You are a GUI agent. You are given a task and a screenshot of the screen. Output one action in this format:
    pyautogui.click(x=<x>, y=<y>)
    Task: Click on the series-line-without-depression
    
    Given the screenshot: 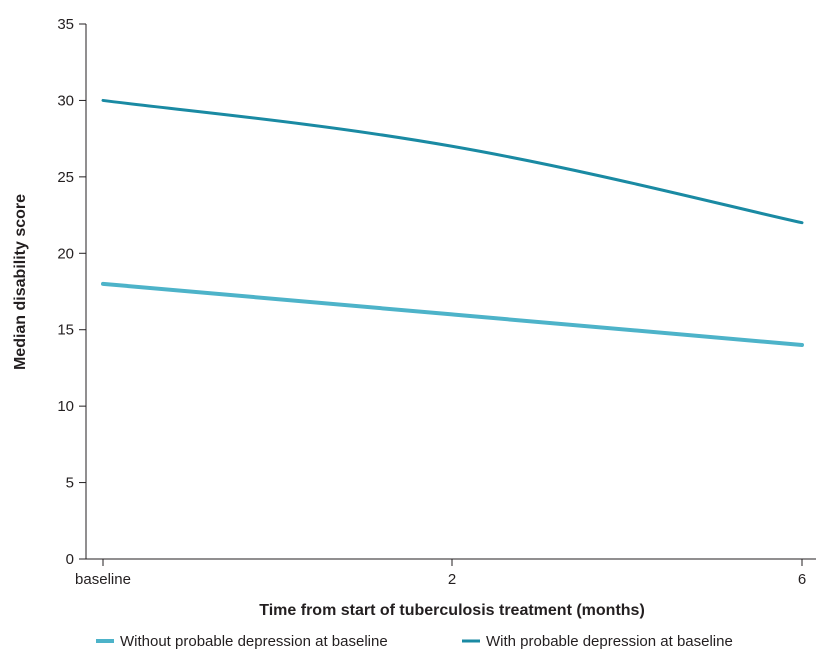 What is the action you would take?
    pyautogui.click(x=452, y=314)
    